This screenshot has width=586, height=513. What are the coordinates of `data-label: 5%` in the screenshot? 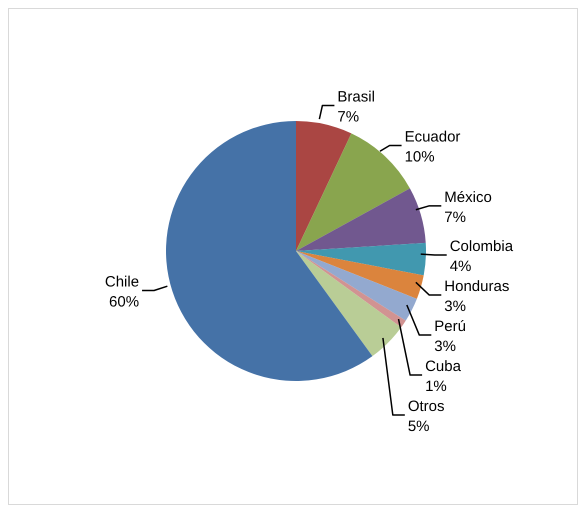 It's located at (419, 427).